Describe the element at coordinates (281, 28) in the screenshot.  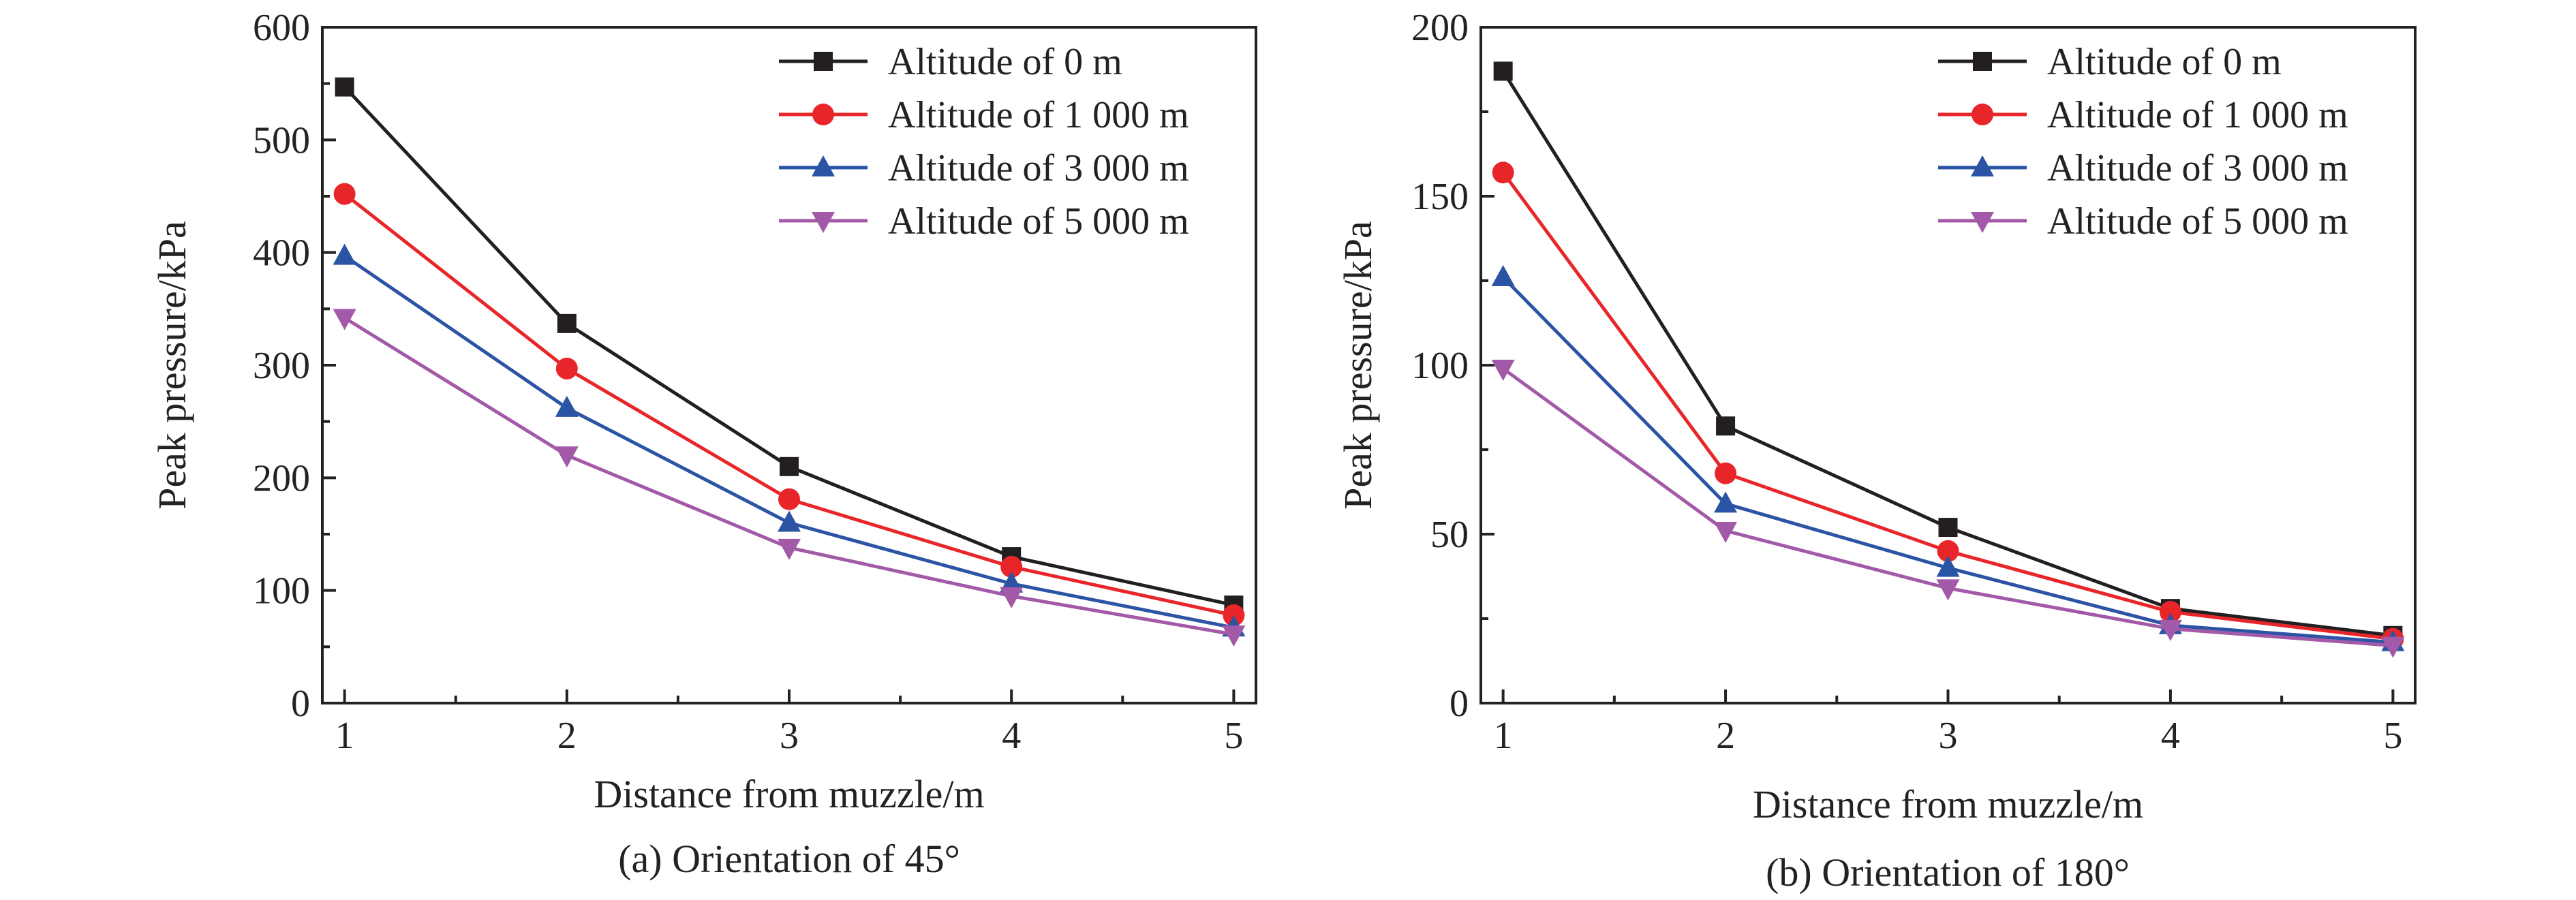
I see `y-tick-label: 600` at that location.